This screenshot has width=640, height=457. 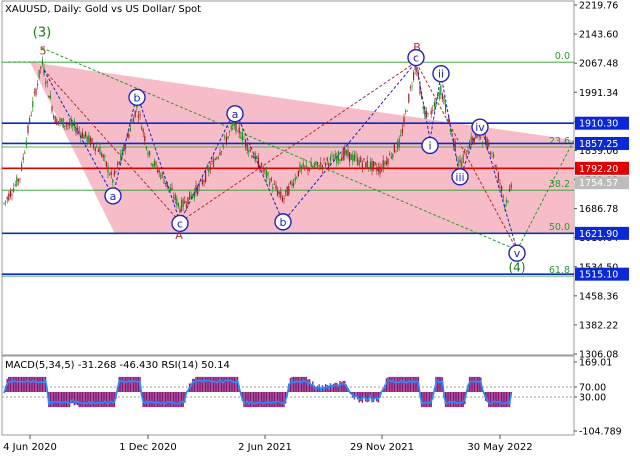 I want to click on price-level-tag, so click(x=602, y=233).